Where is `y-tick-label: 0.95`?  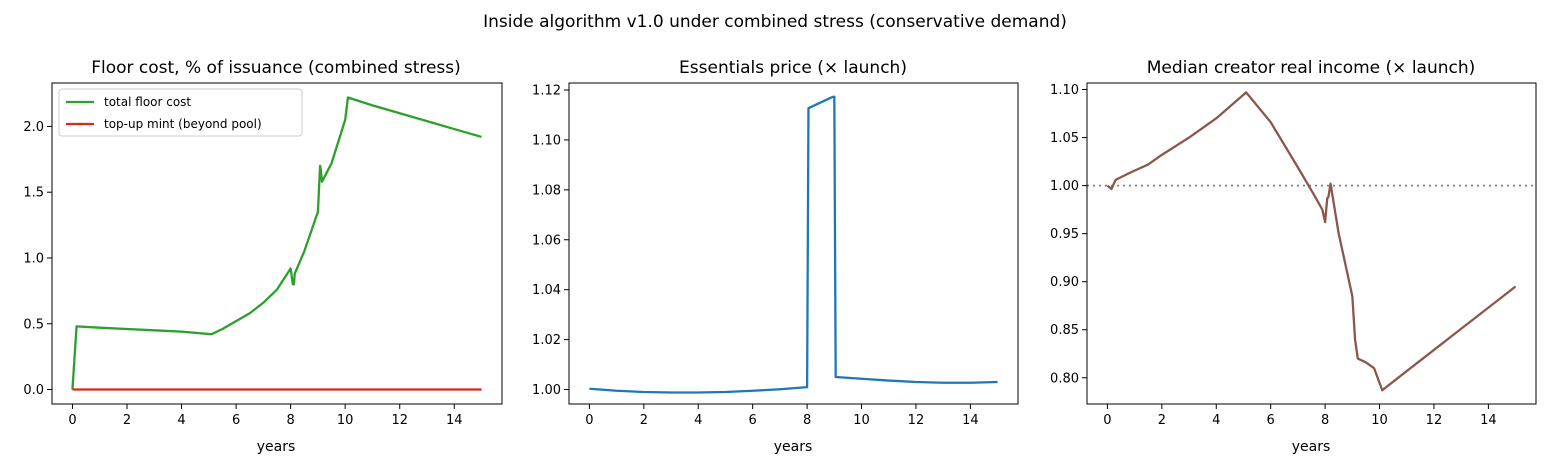
y-tick-label: 0.95 is located at coordinates (1064, 234).